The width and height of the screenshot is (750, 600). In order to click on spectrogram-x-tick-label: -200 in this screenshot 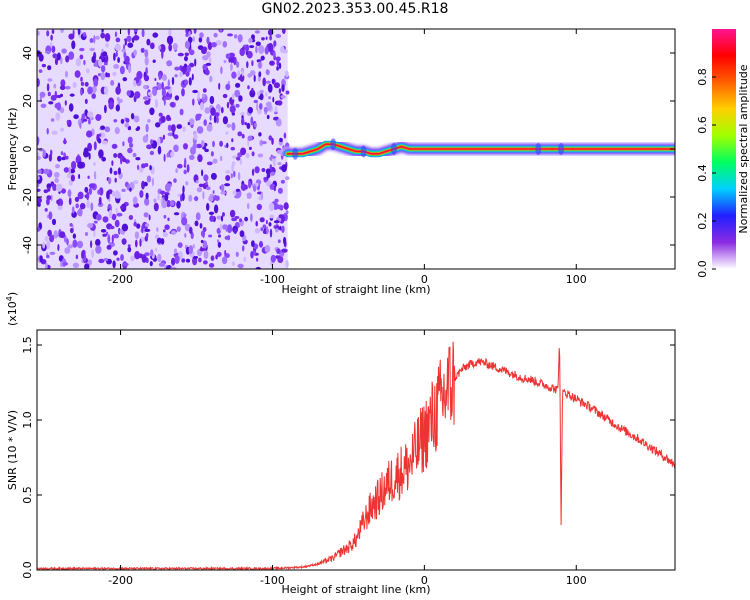, I will do `click(120, 279)`.